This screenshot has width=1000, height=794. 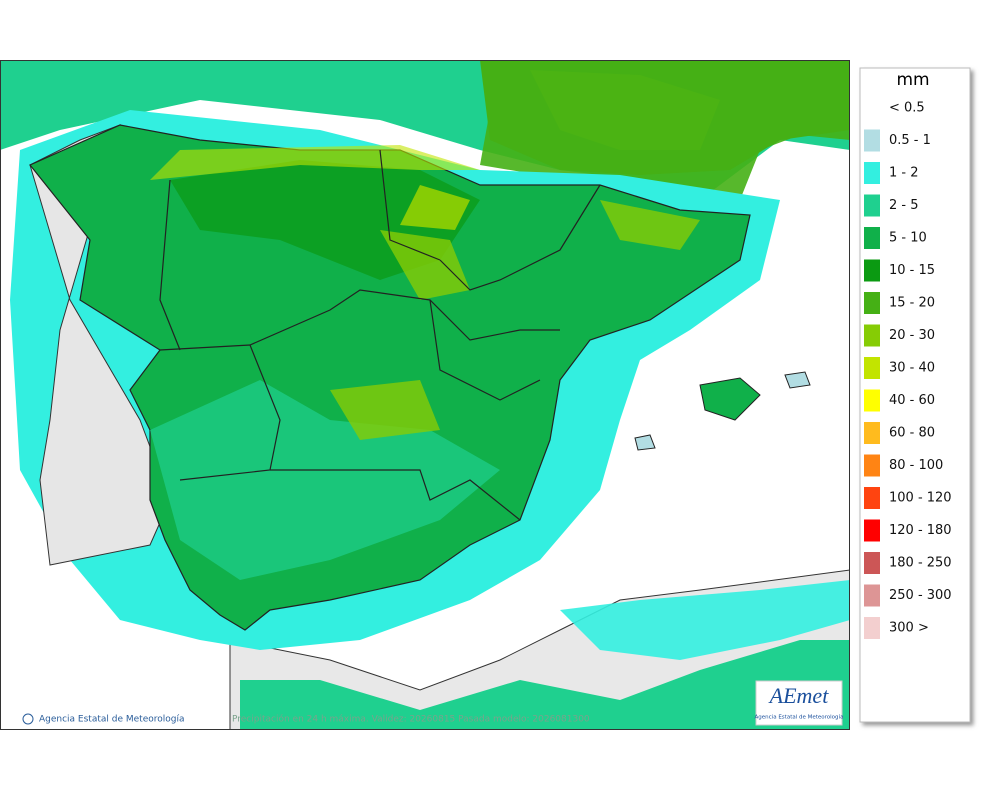 What do you see at coordinates (912, 433) in the screenshot?
I see `legend-label: 60 - 80` at bounding box center [912, 433].